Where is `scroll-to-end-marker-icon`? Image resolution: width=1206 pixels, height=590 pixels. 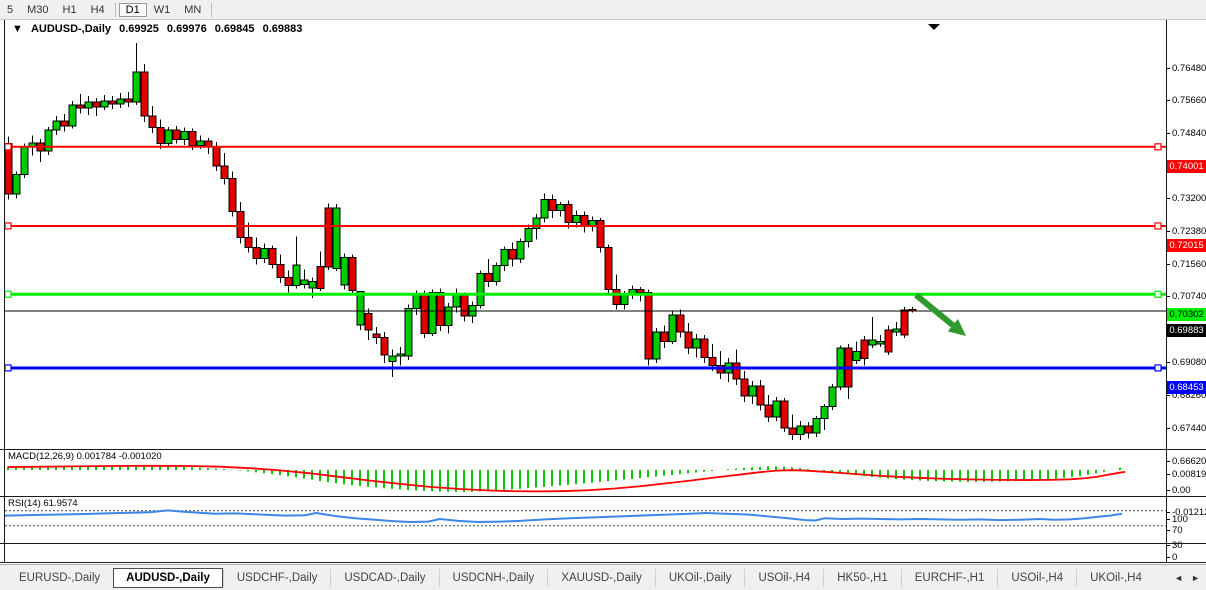 scroll-to-end-marker-icon is located at coordinates (934, 27).